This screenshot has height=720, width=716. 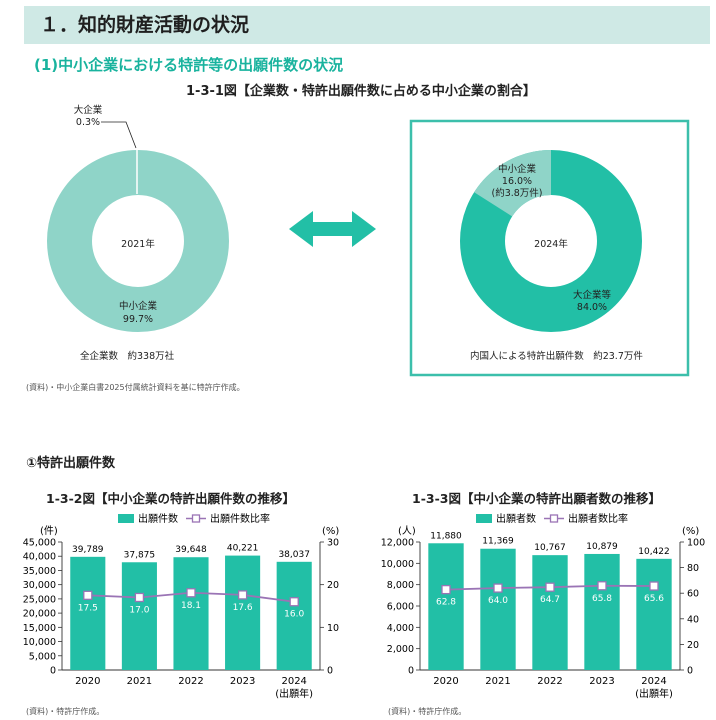 I want to click on figure1-right-frame, so click(x=549, y=248).